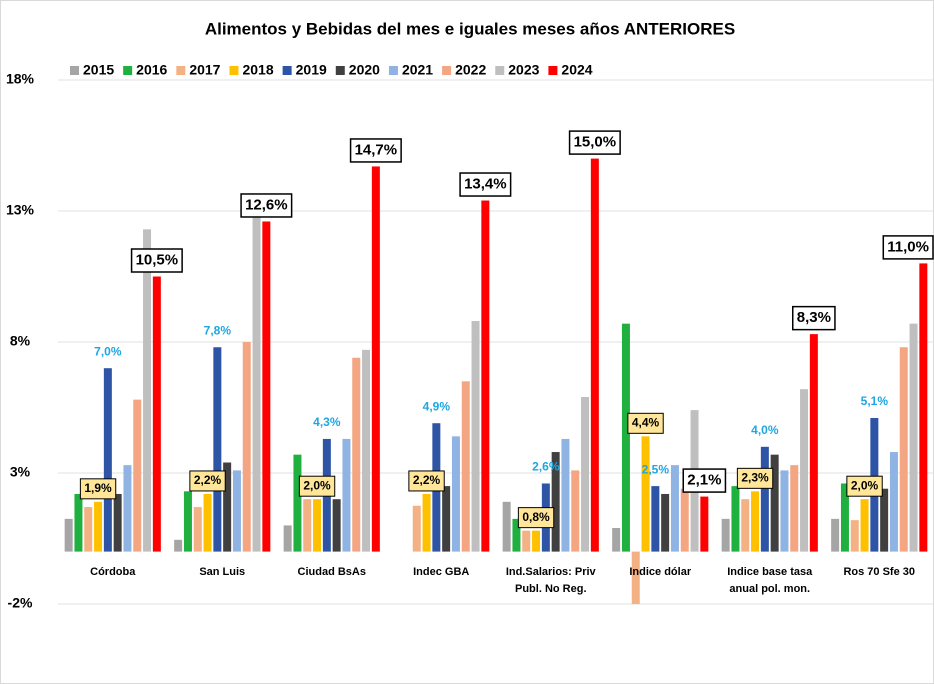 The image size is (934, 684). I want to click on data-label: 4,4%, so click(646, 422).